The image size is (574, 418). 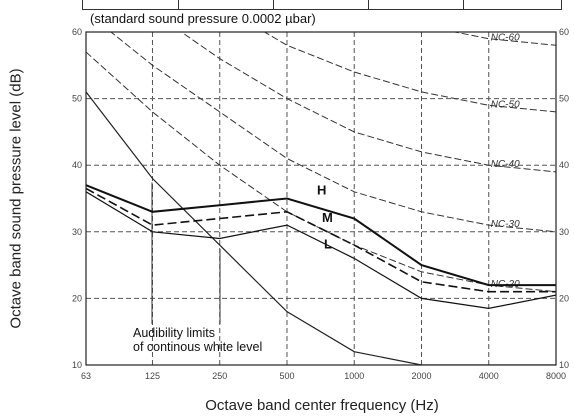 I want to click on x-axis-label: Octave band center frequency (Hz), so click(x=322, y=405).